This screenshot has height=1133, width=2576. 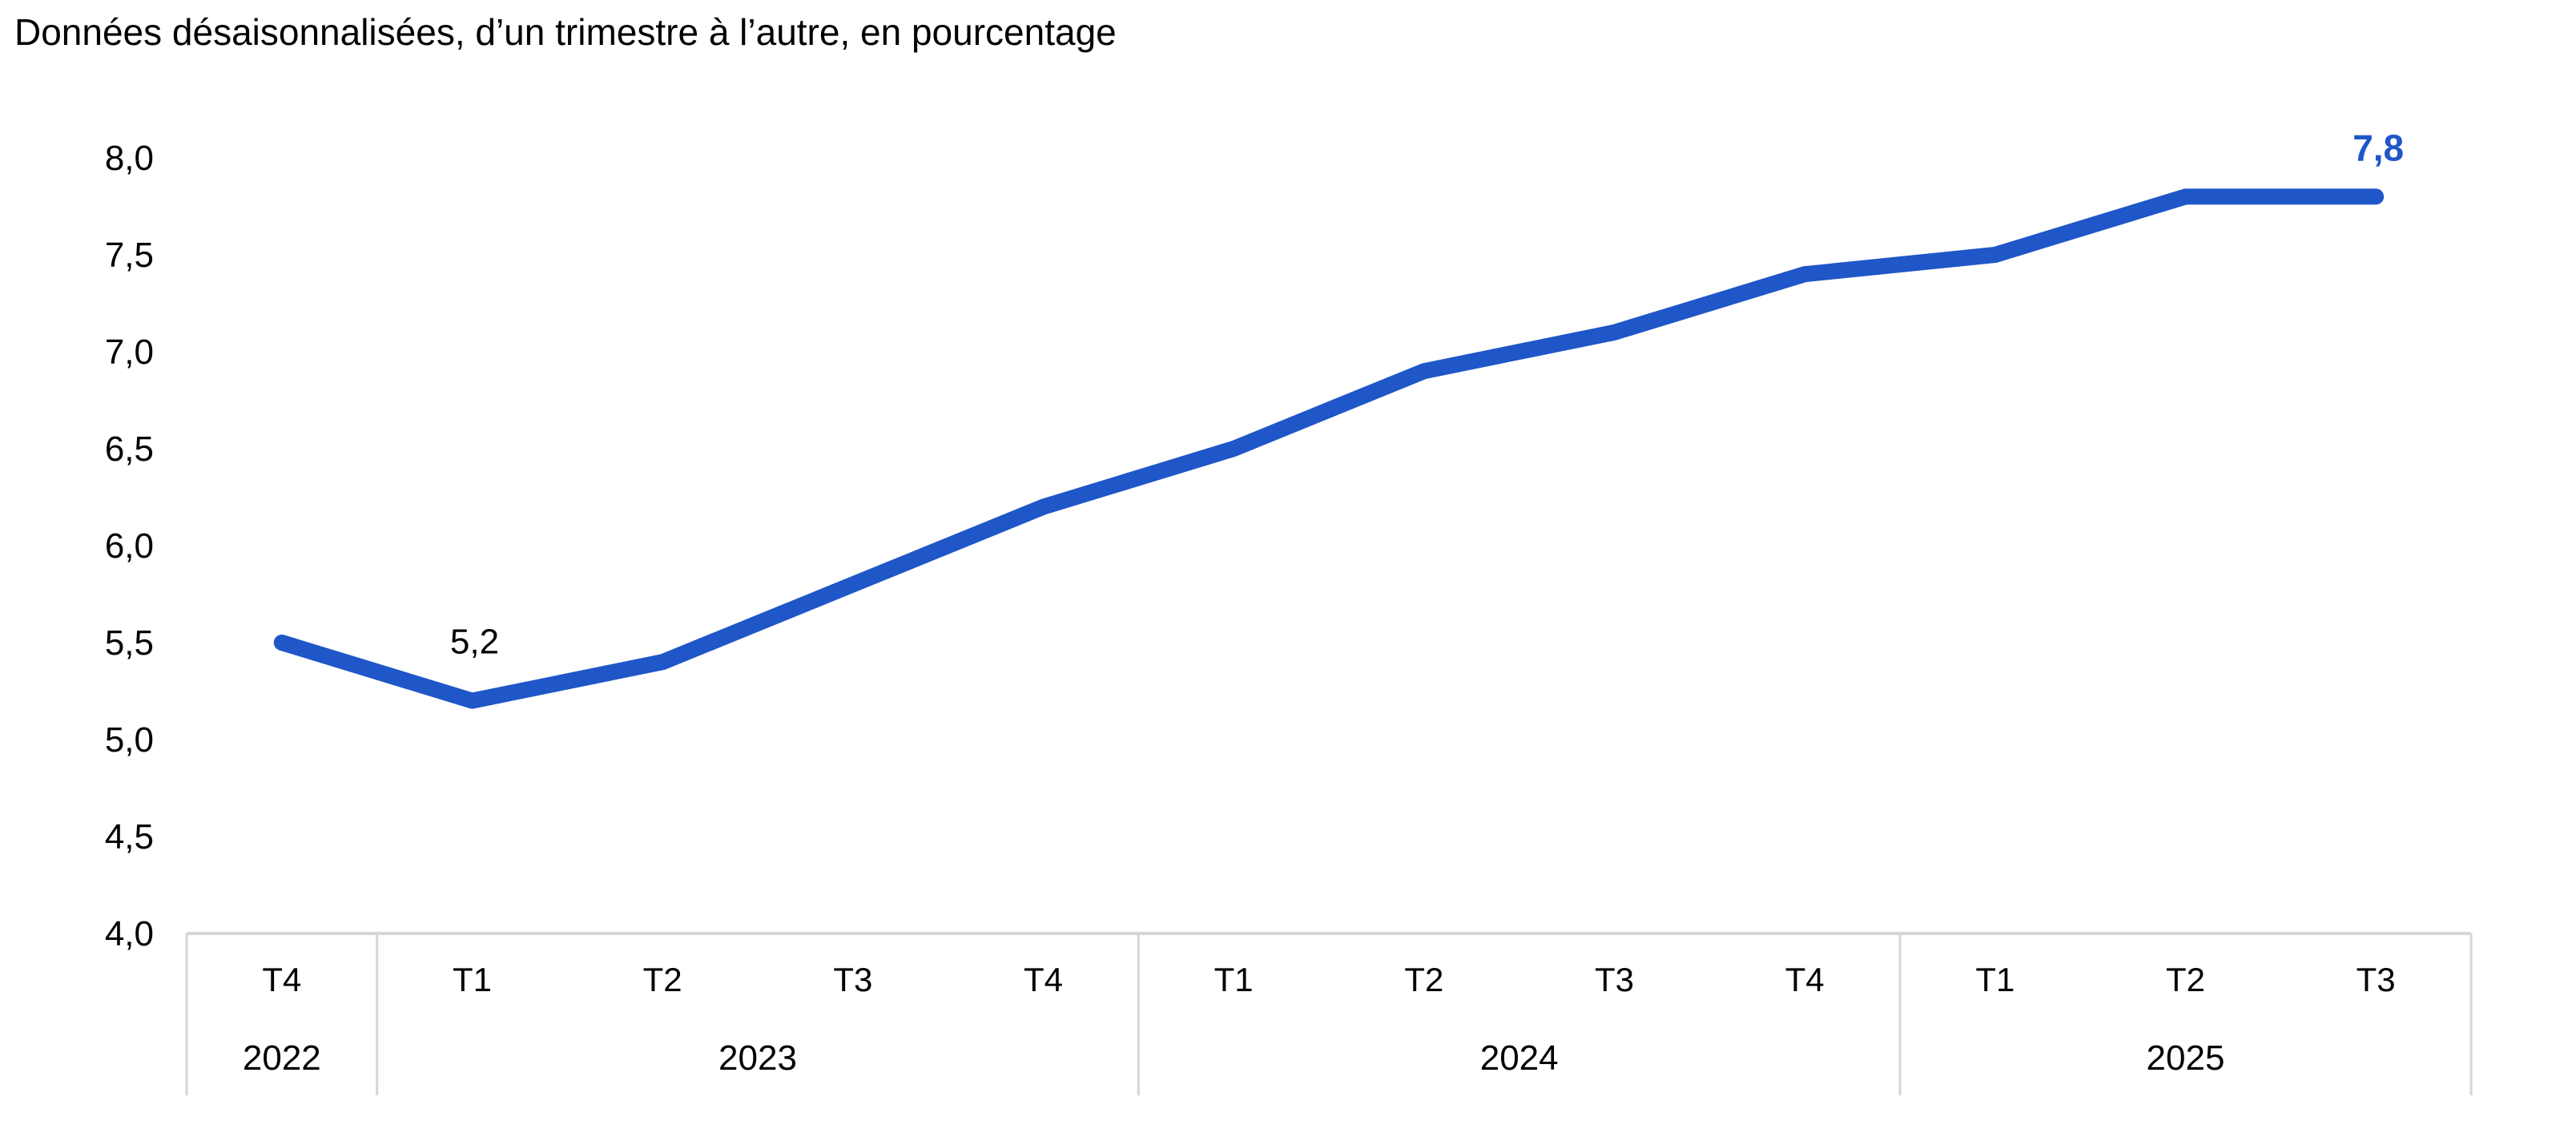 I want to click on y-tick-label: 6,0, so click(x=129, y=546).